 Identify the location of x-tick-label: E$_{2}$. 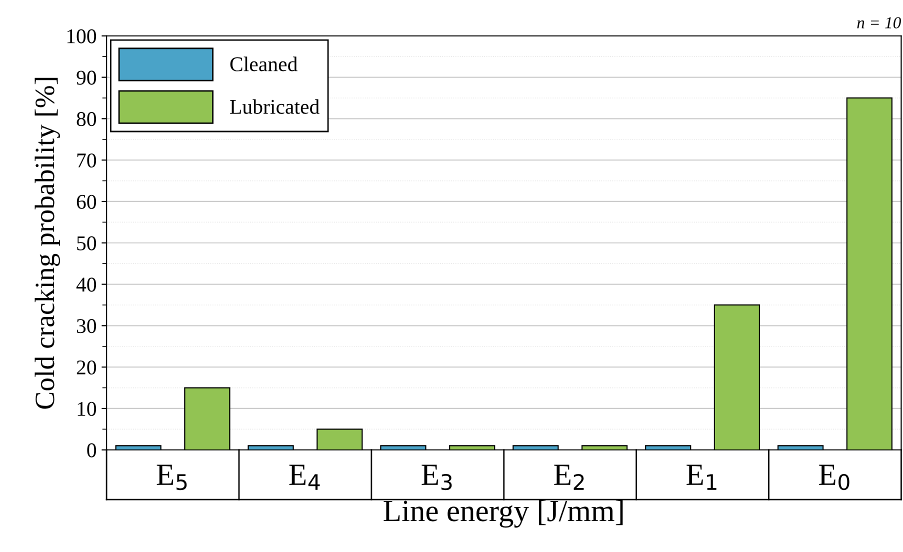
(569, 477).